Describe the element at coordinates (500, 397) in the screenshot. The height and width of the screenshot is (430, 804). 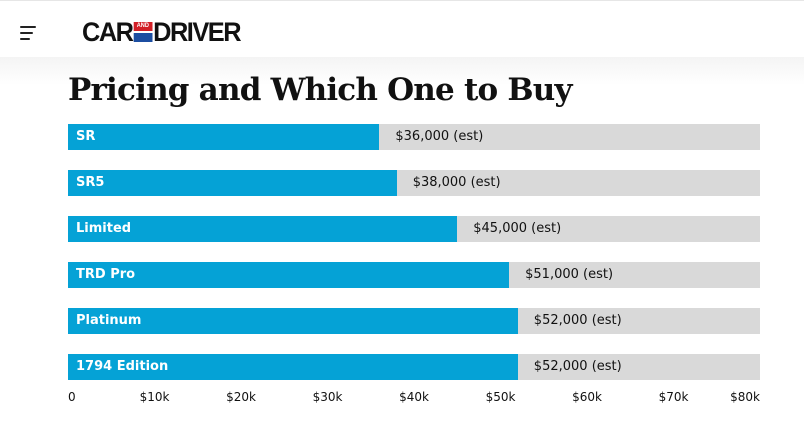
I see `x-axis-tick-label: $50k` at that location.